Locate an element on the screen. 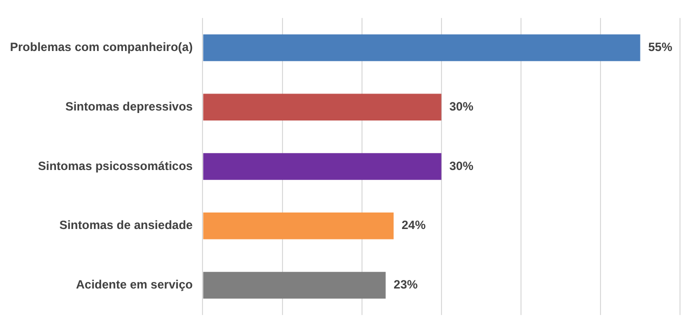 The image size is (700, 333). y-tick-label: Acidente em serviço is located at coordinates (134, 285).